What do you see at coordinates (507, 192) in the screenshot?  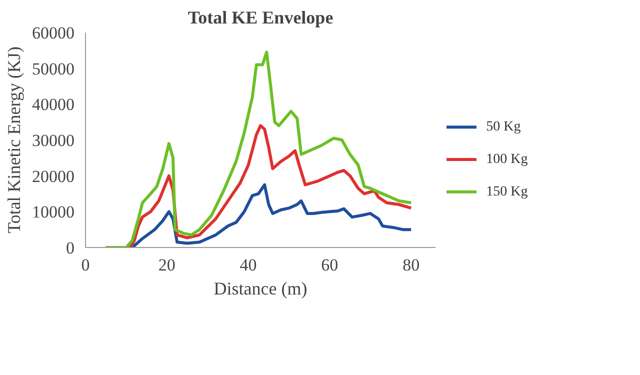 I see `legend-label: 150 Kg` at bounding box center [507, 192].